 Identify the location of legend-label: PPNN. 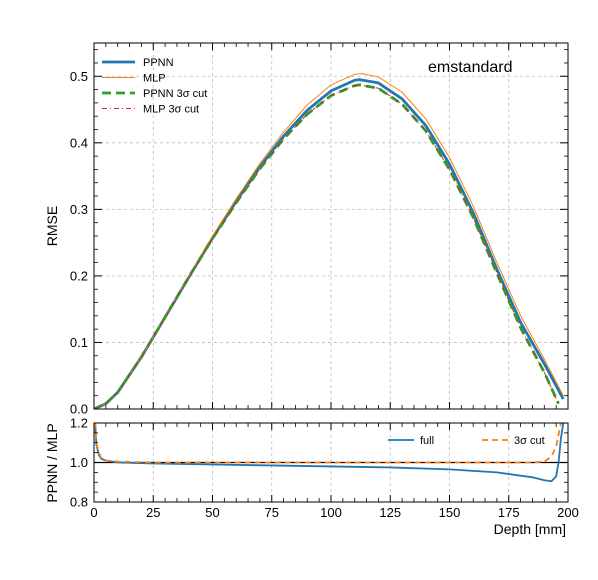
(158, 63).